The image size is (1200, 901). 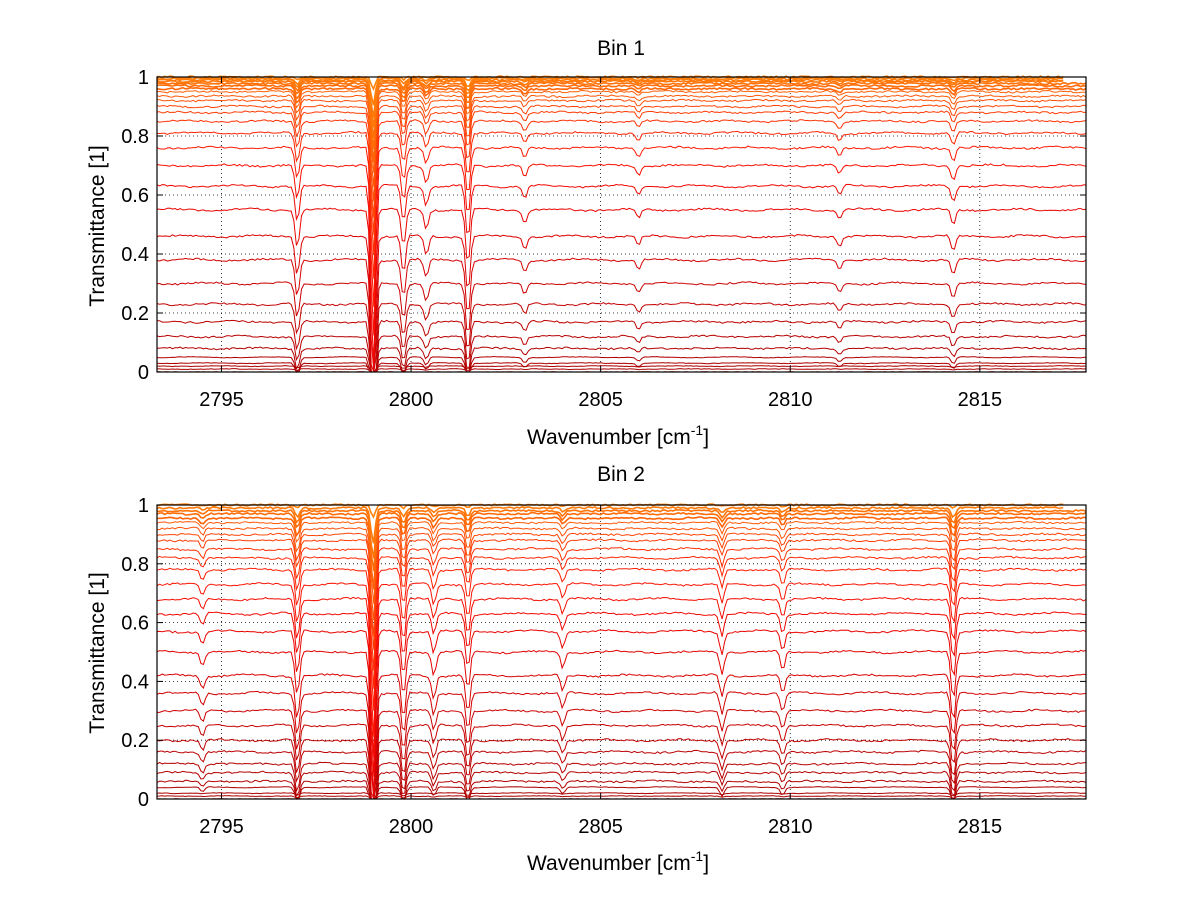 What do you see at coordinates (143, 78) in the screenshot?
I see `y-tick-label: 1` at bounding box center [143, 78].